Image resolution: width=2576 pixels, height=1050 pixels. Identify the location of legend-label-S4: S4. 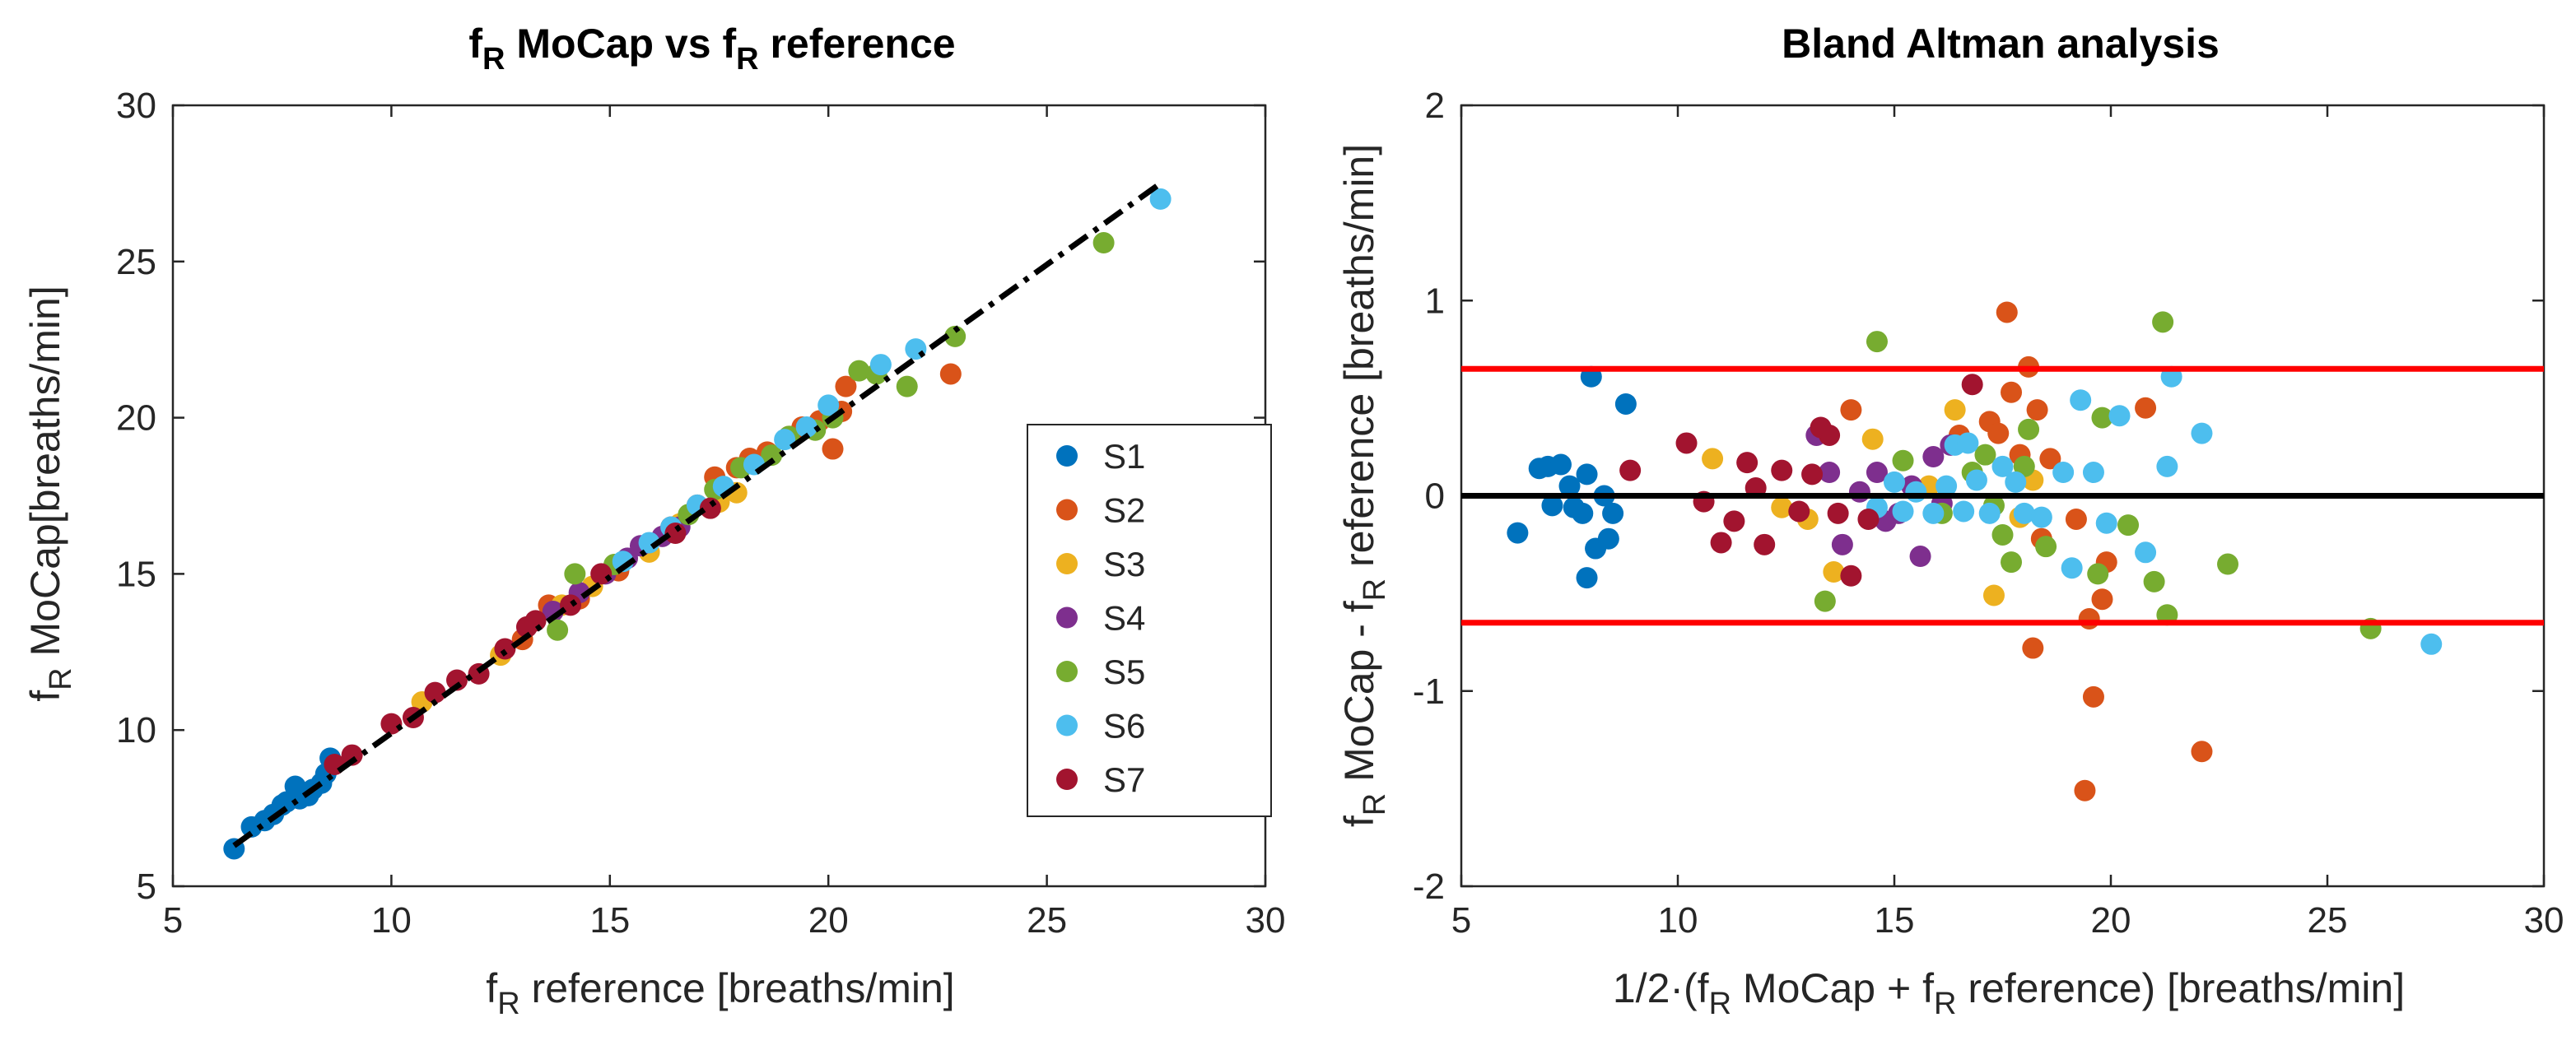
(1124, 618).